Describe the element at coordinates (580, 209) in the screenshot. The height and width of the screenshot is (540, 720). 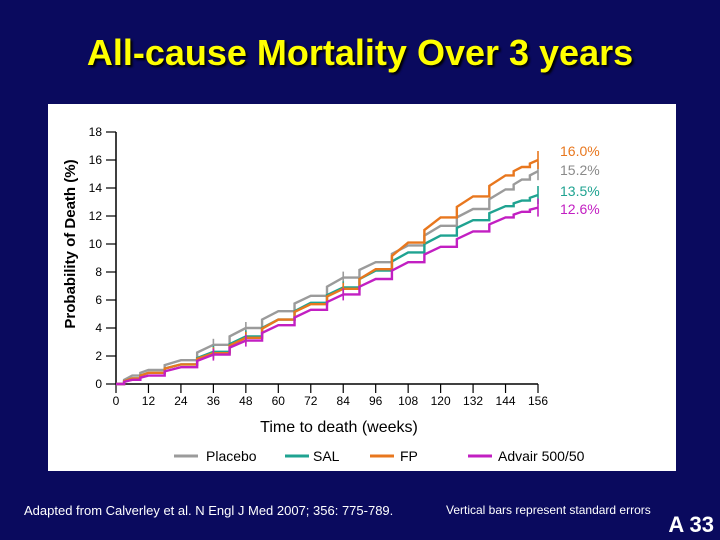
I see `end-value-label: 12.6%` at that location.